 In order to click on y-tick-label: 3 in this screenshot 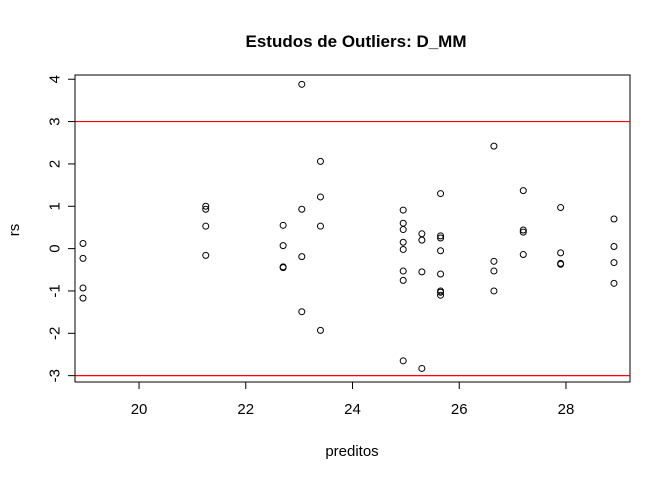, I will do `click(55, 121)`.